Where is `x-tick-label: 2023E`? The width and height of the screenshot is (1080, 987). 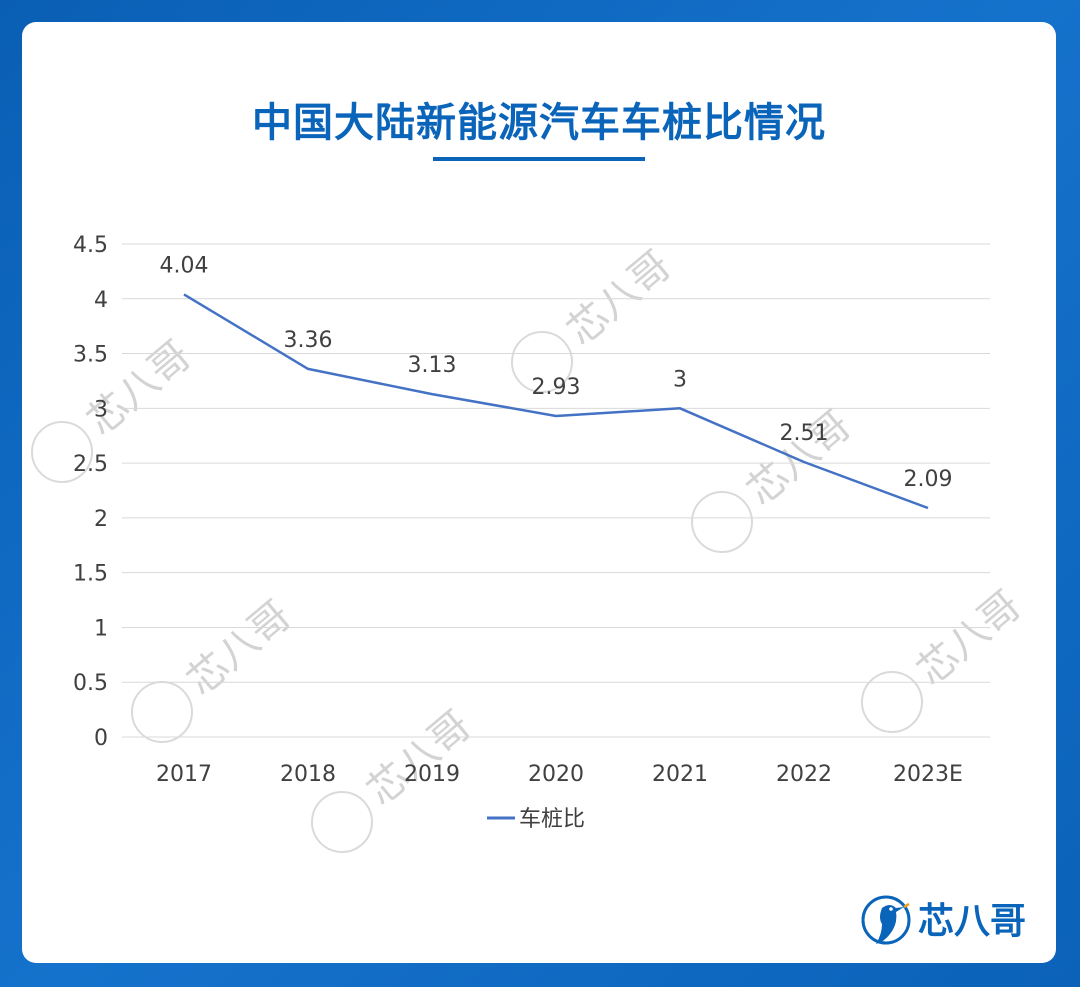
x-tick-label: 2023E is located at coordinates (928, 774).